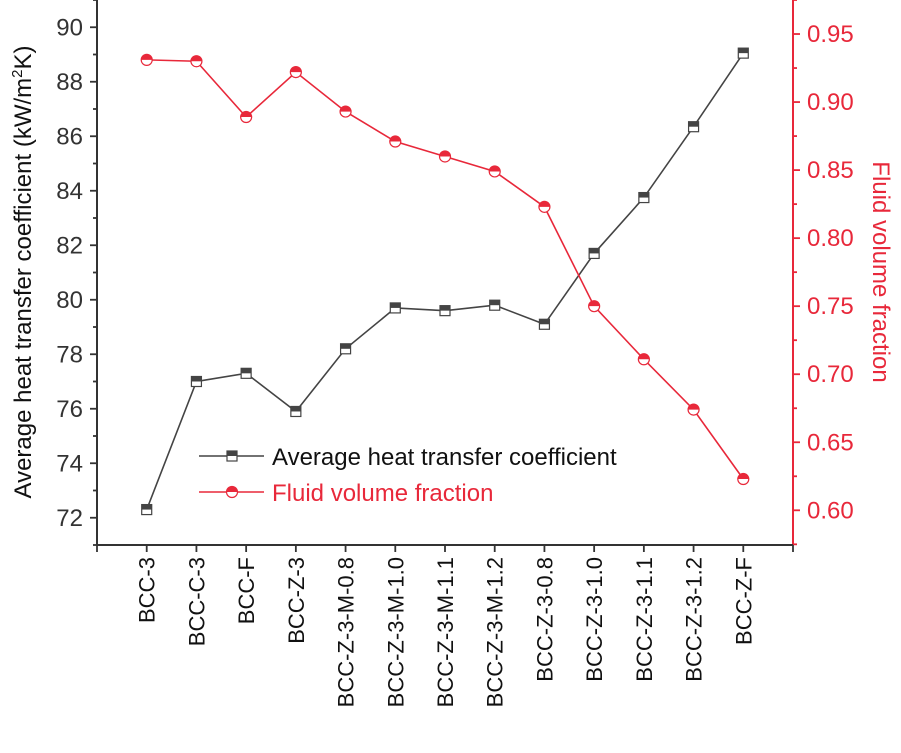  What do you see at coordinates (147, 590) in the screenshot?
I see `category-label: BCC-3` at bounding box center [147, 590].